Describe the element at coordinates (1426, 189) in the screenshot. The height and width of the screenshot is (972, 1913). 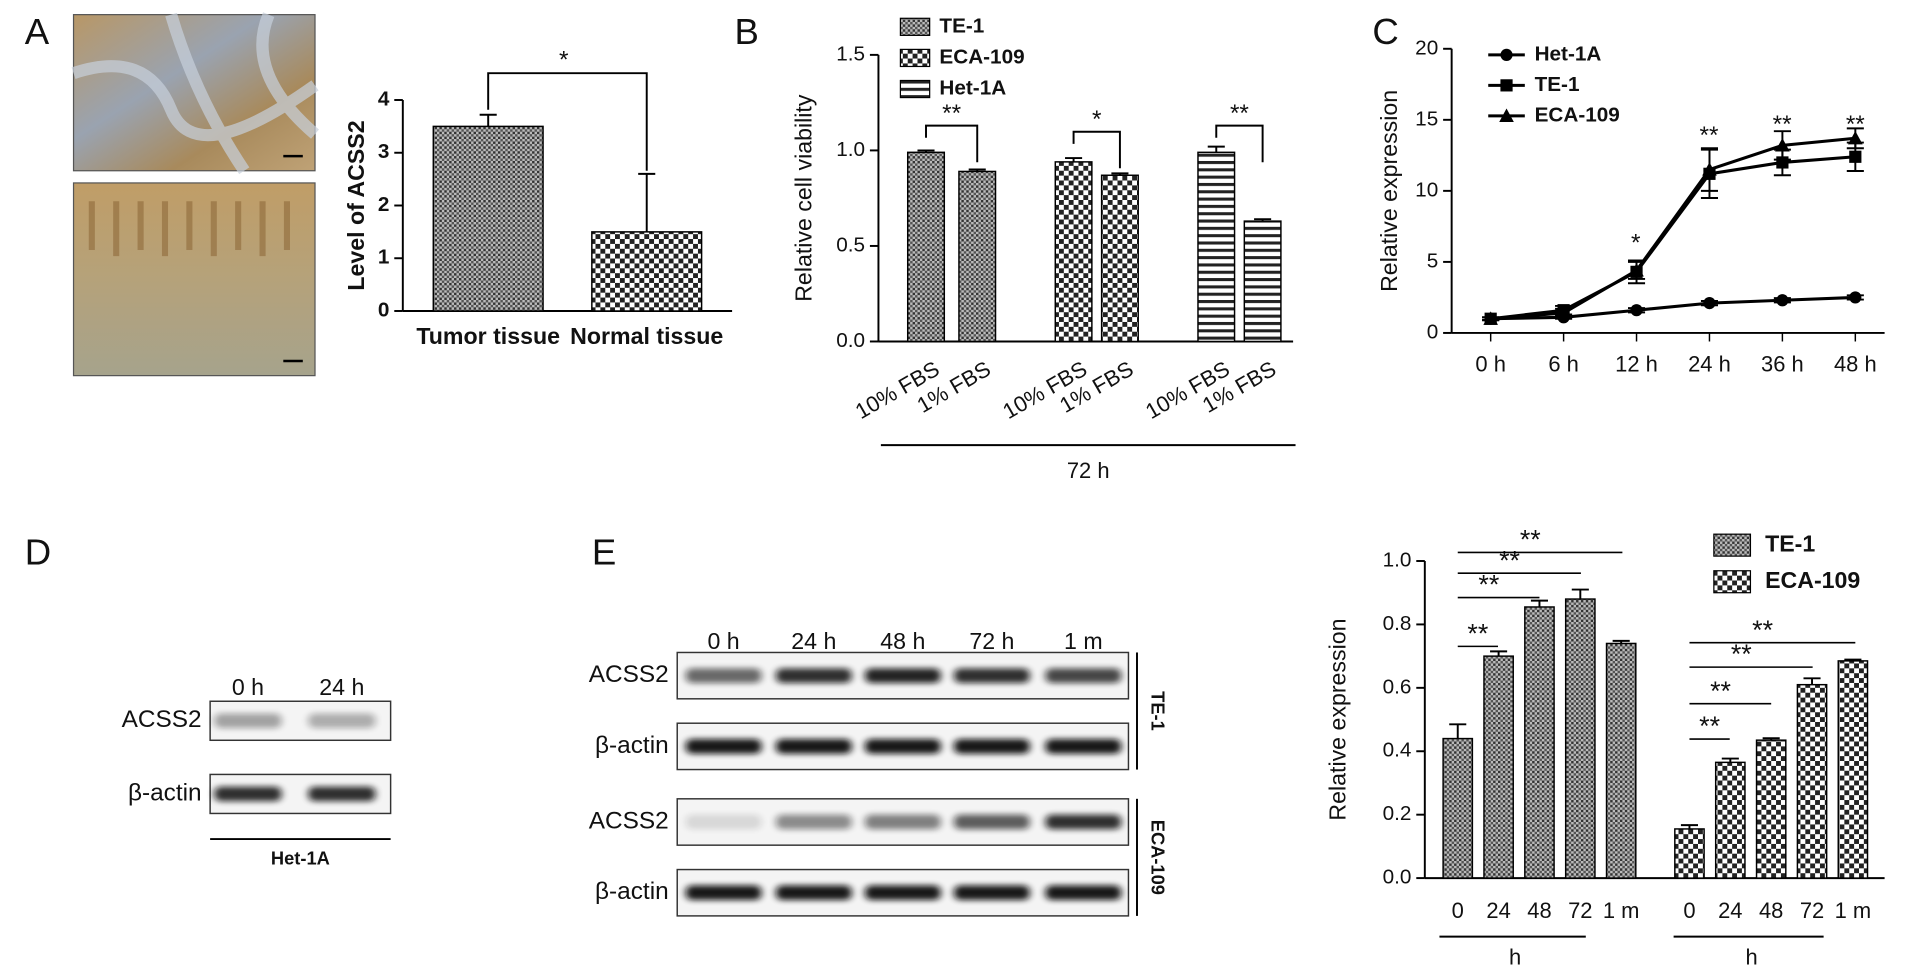
I see `y-tick-label: 10` at that location.